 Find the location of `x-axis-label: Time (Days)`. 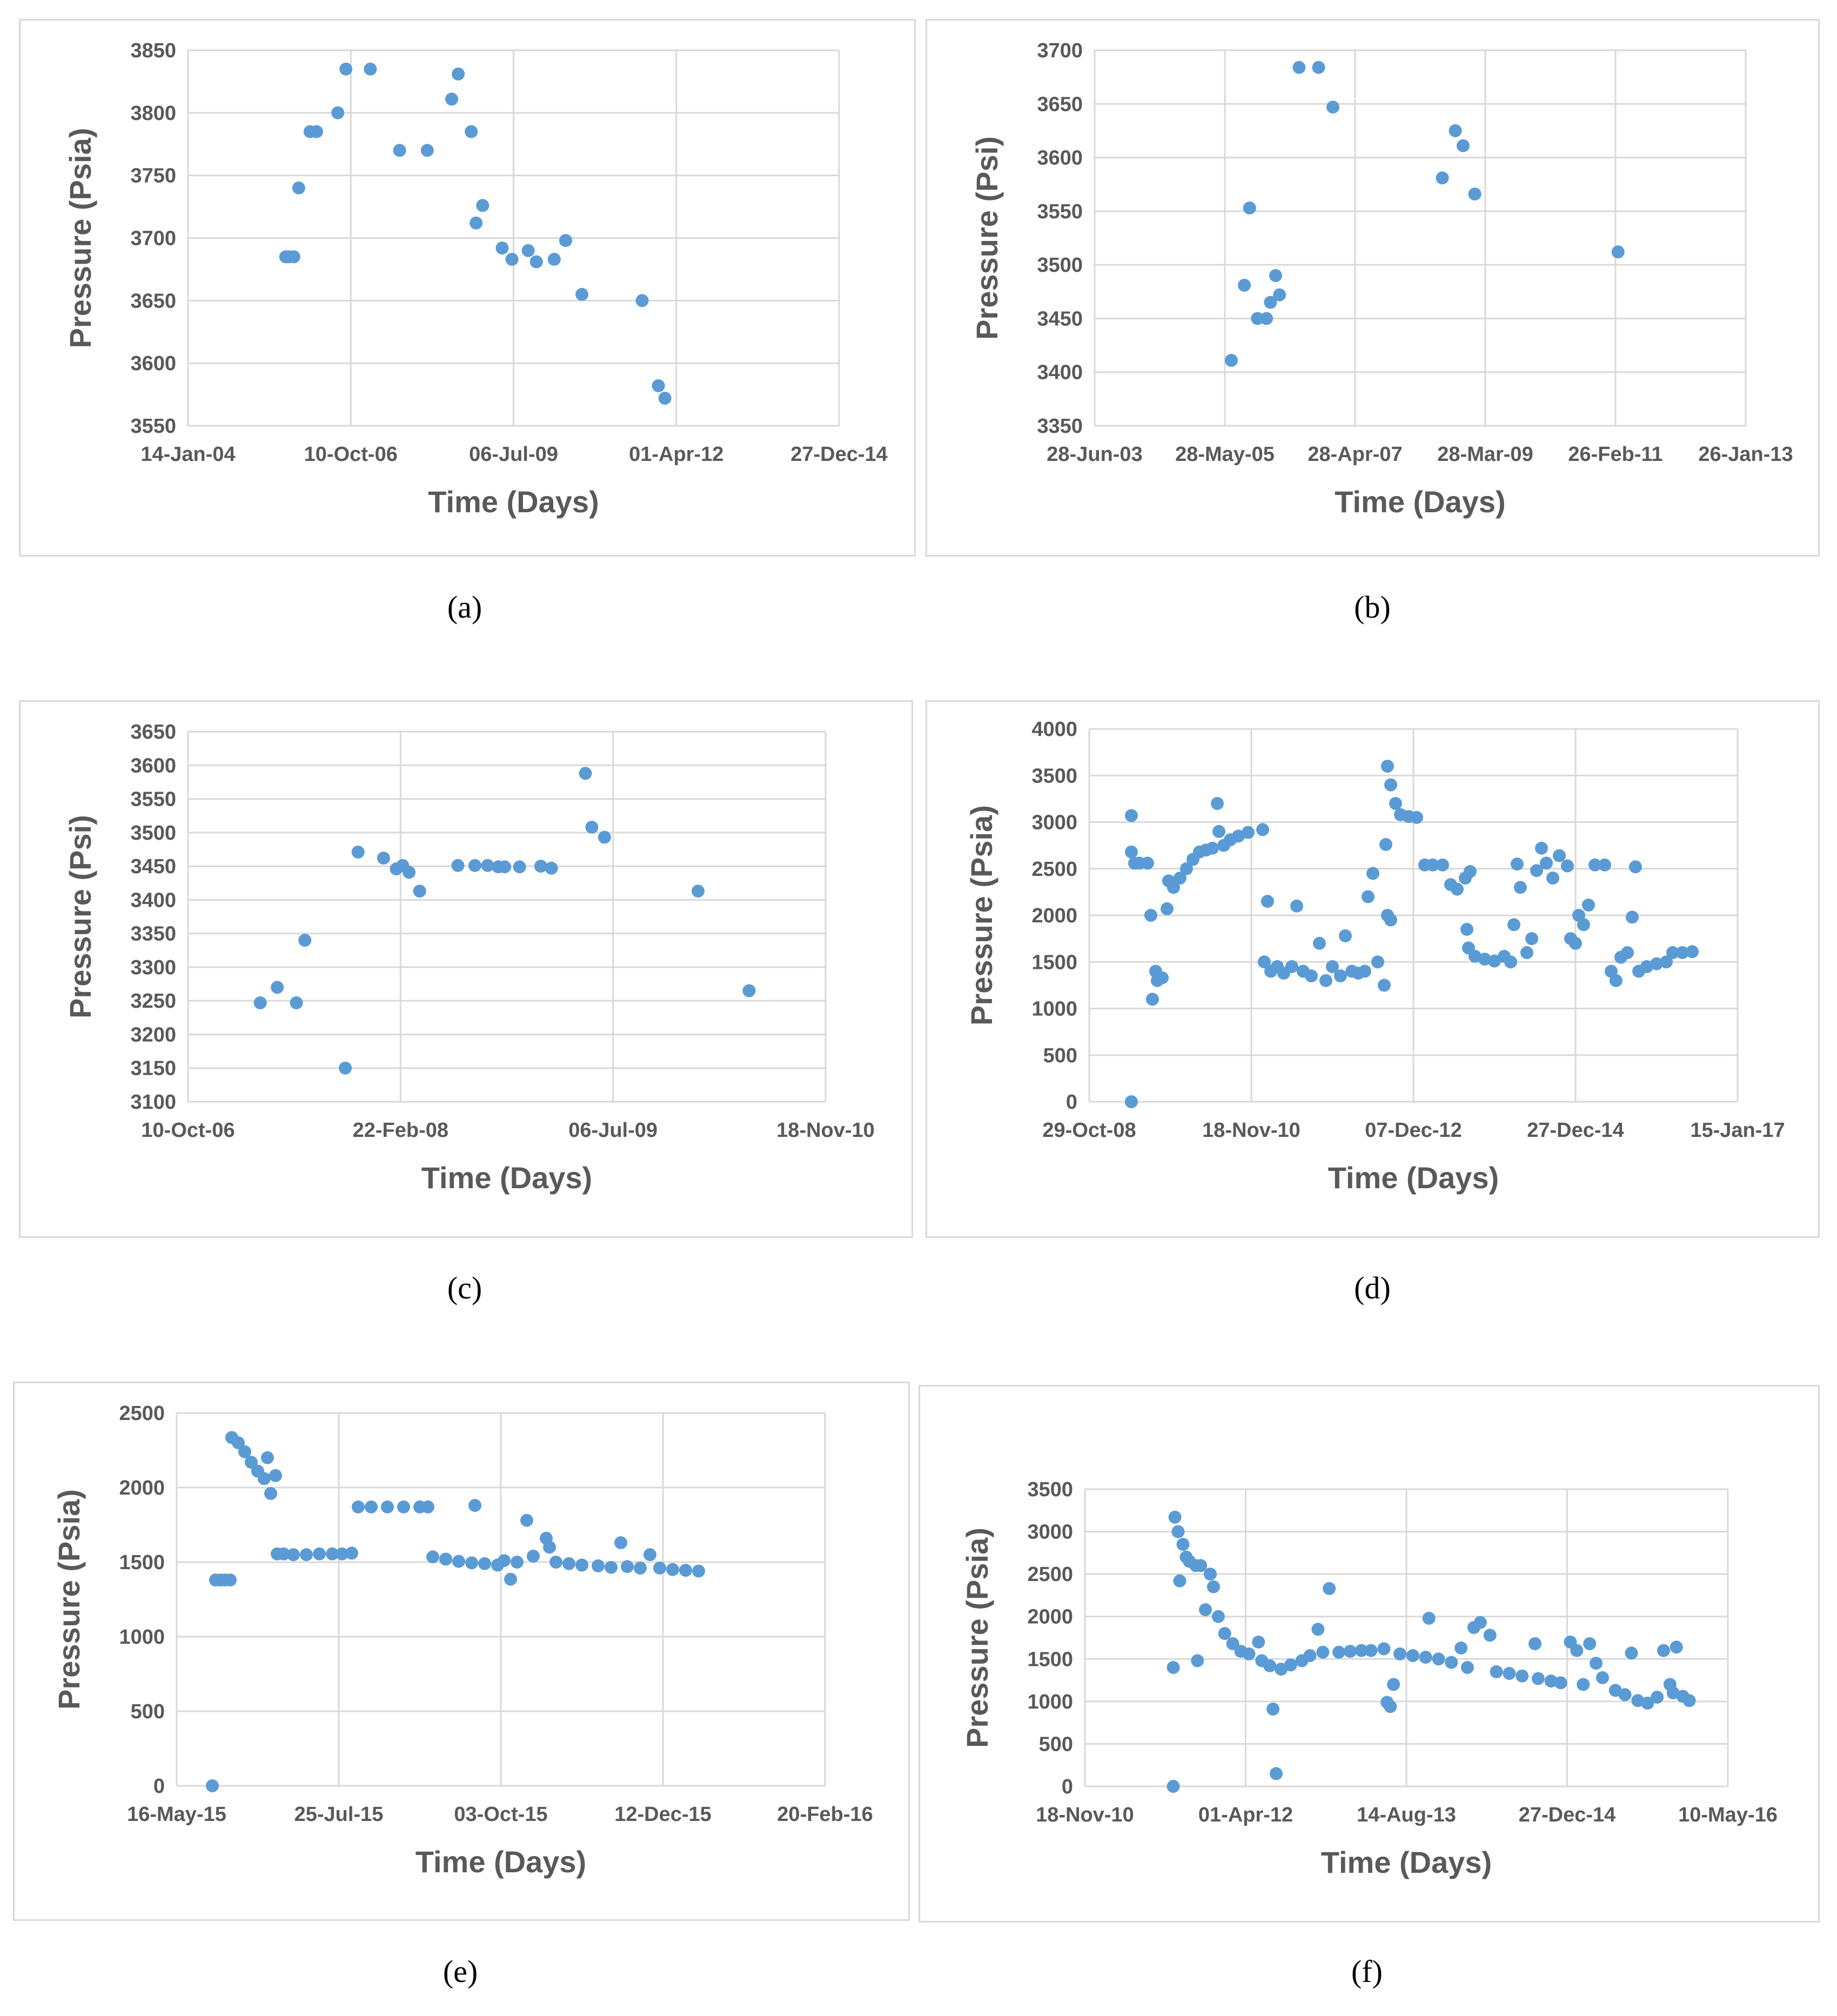

x-axis-label: Time (Days) is located at coordinates (1413, 1178).